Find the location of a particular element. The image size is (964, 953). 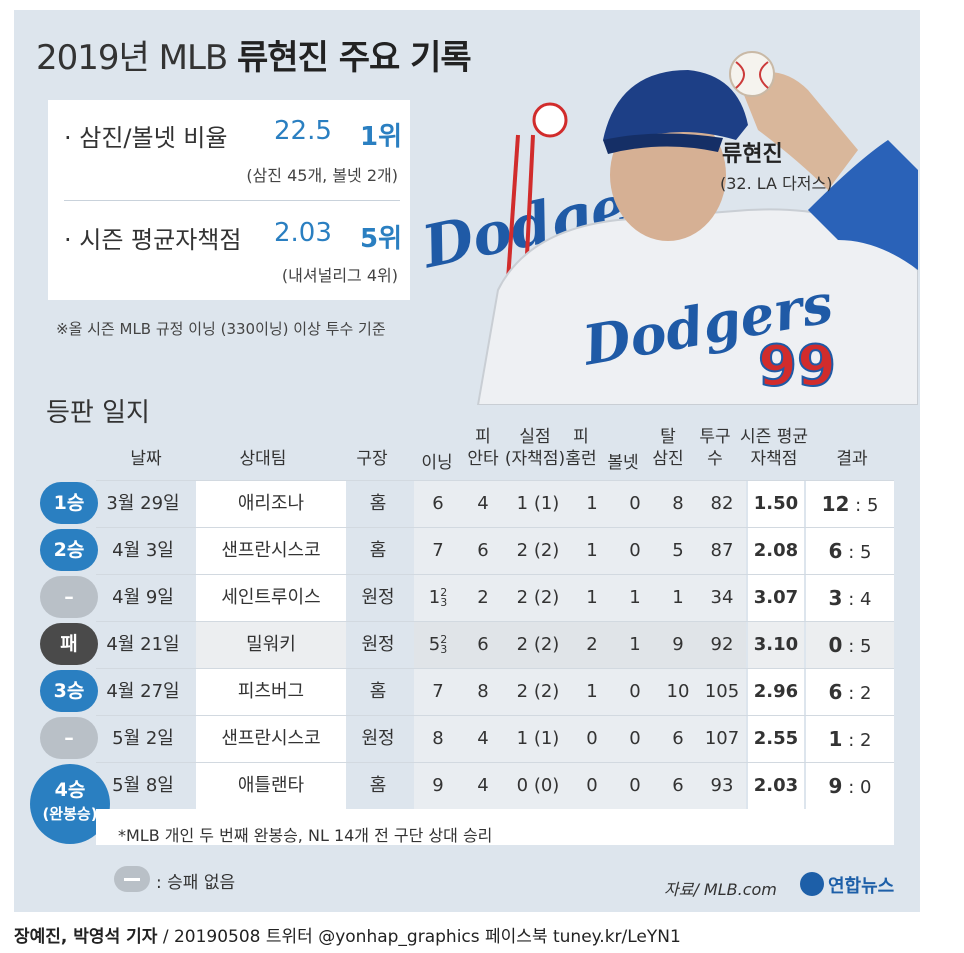

score-them: 2 is located at coordinates (865, 740).